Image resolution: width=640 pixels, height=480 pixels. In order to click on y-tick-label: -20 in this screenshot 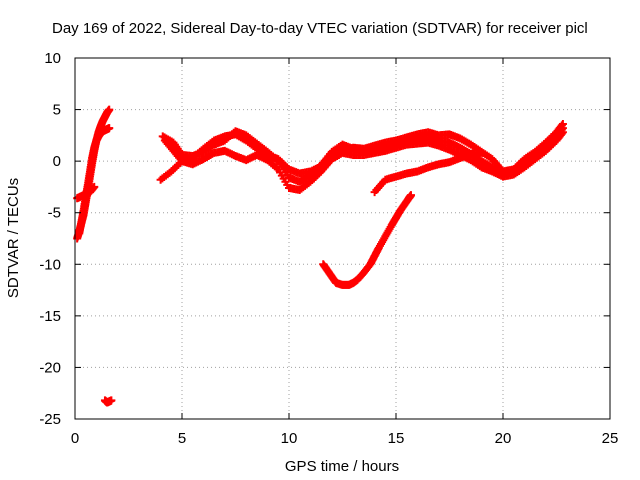, I will do `click(50, 367)`.